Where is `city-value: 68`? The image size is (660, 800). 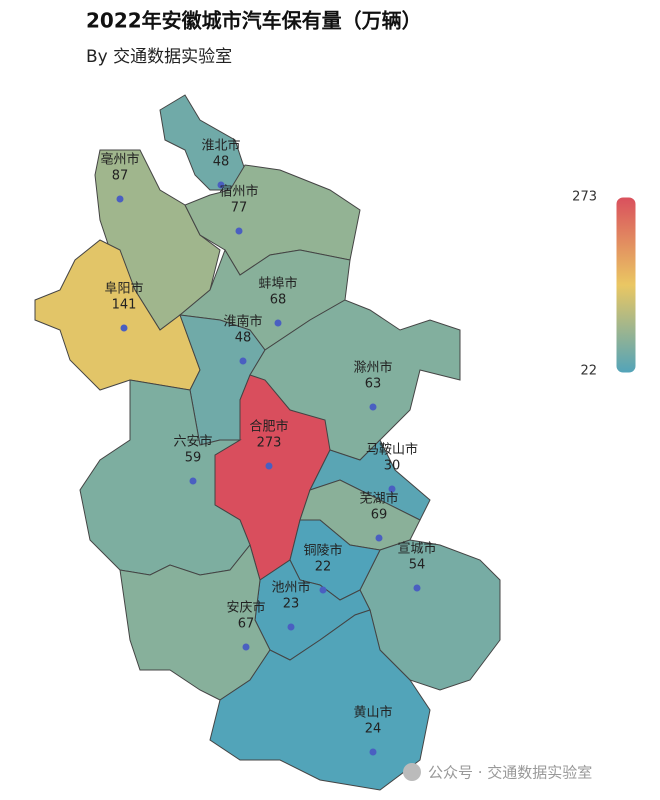 city-value: 68 is located at coordinates (278, 300).